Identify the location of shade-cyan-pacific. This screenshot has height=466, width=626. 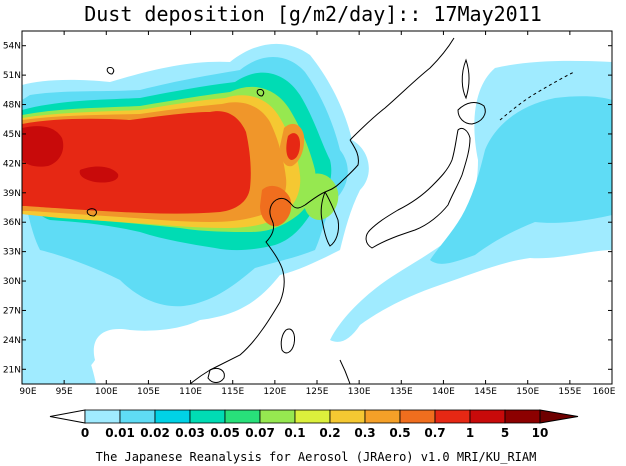
(521, 180).